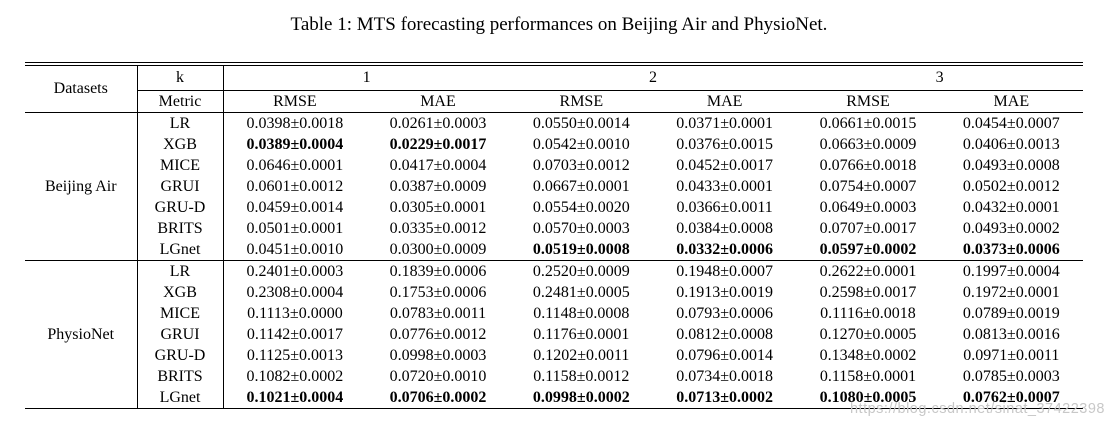 The height and width of the screenshot is (427, 1118). What do you see at coordinates (295, 186) in the screenshot?
I see `value-cell: 0.0601±0.0012` at bounding box center [295, 186].